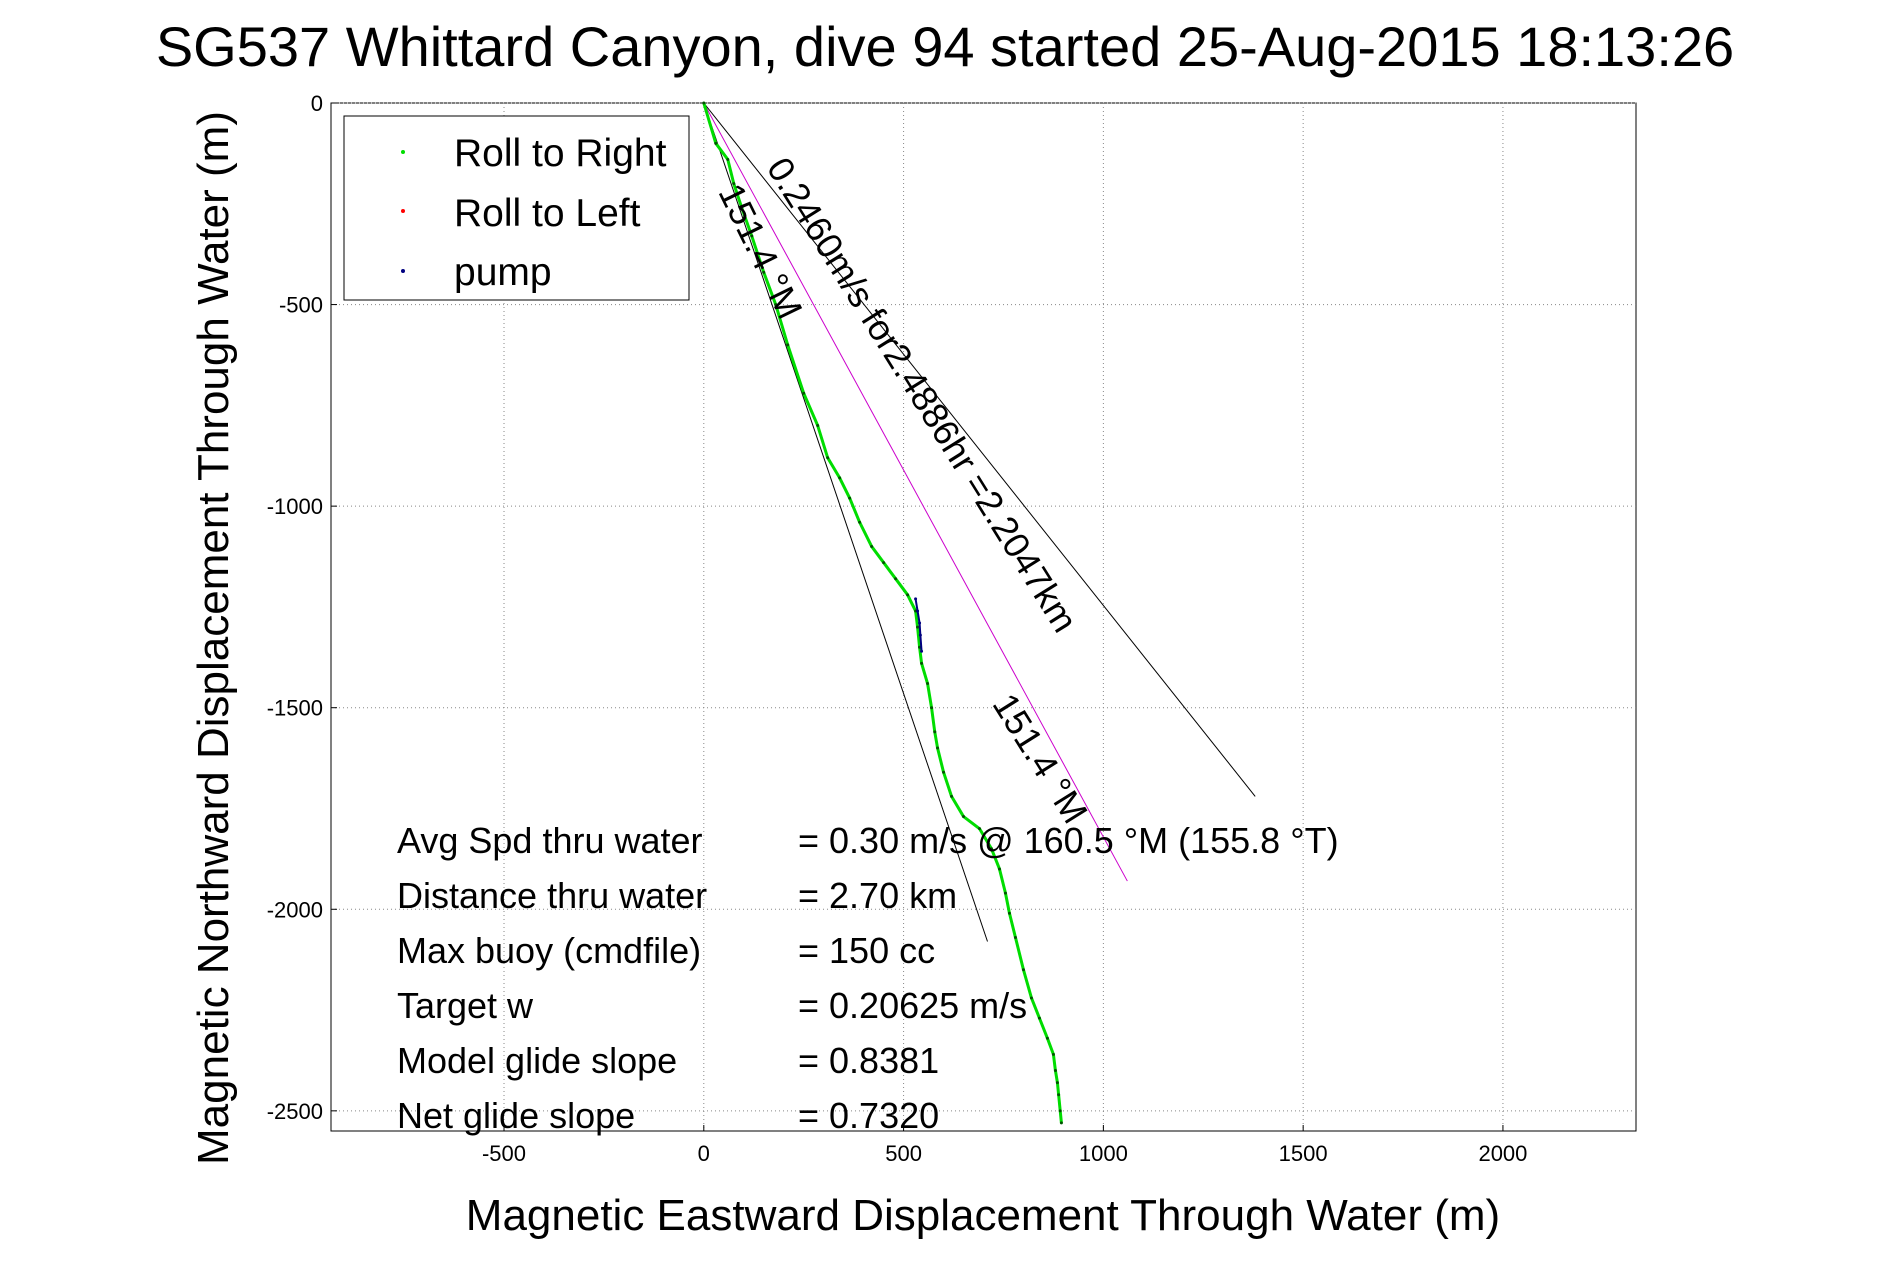 The height and width of the screenshot is (1262, 1891). What do you see at coordinates (317, 103) in the screenshot?
I see `y-tick-label: 0` at bounding box center [317, 103].